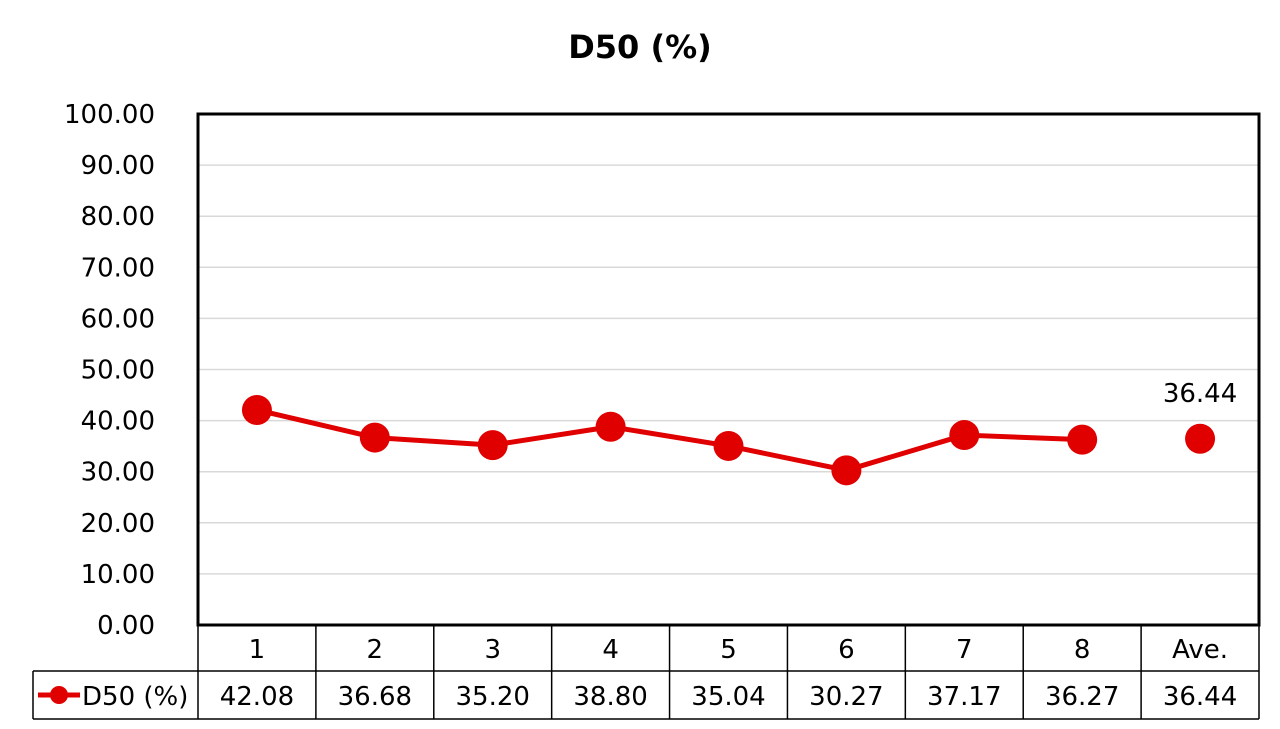 This screenshot has width=1280, height=729. What do you see at coordinates (1082, 697) in the screenshot?
I see `table-value: 36.27` at bounding box center [1082, 697].